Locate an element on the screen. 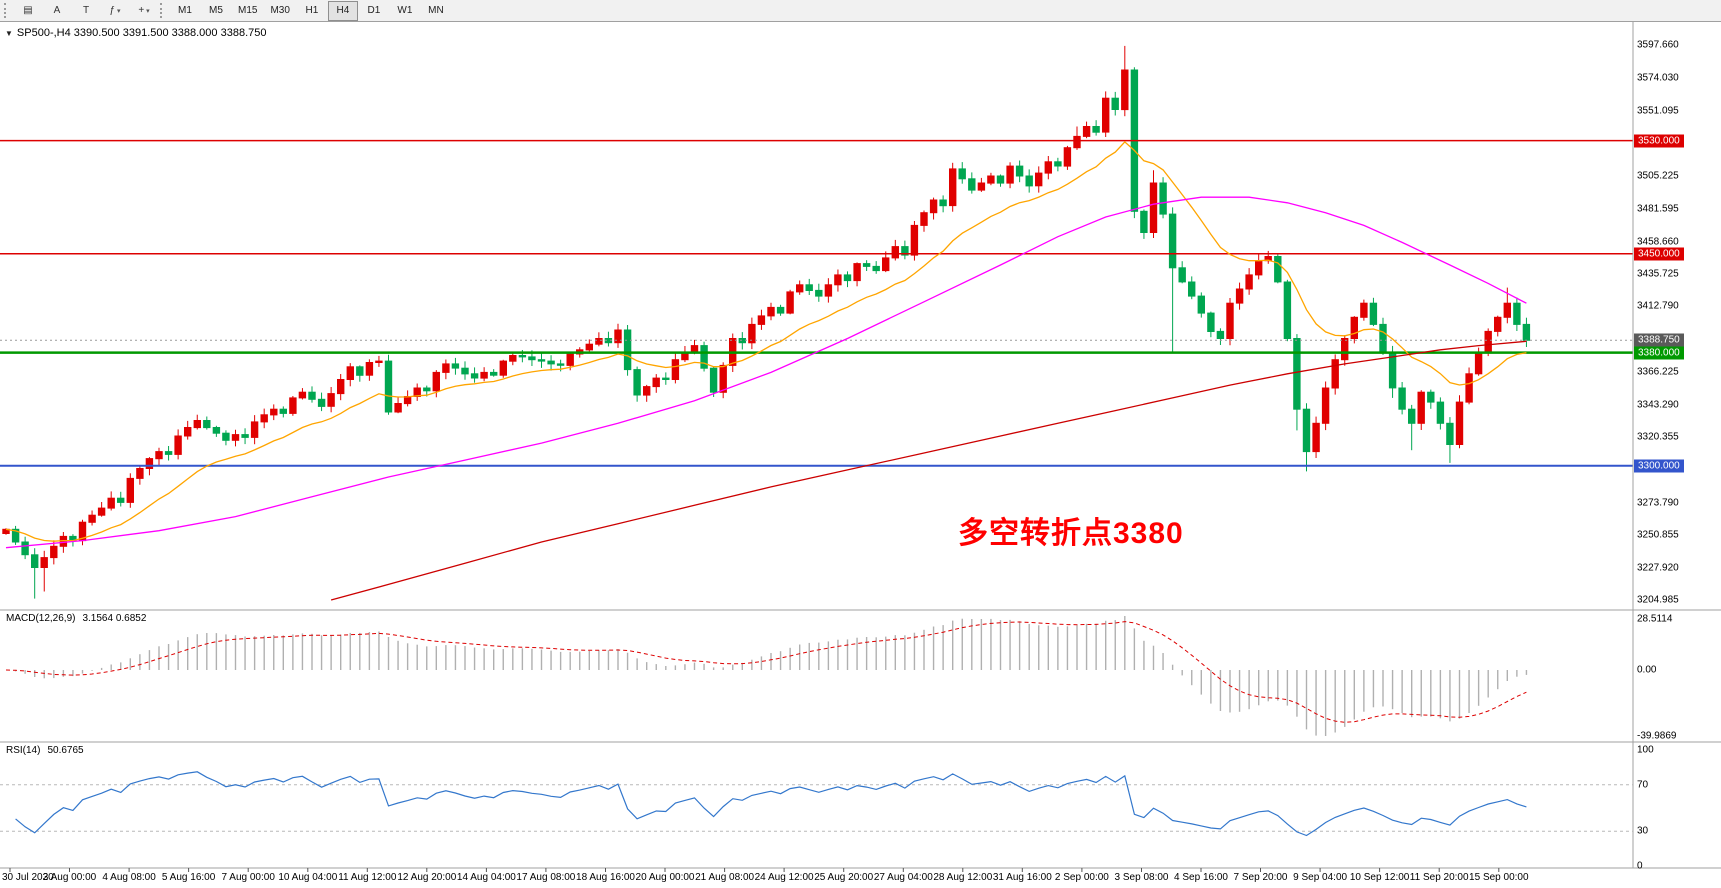 The width and height of the screenshot is (1721, 888). timeframe-button-m30: M30 is located at coordinates (280, 10).